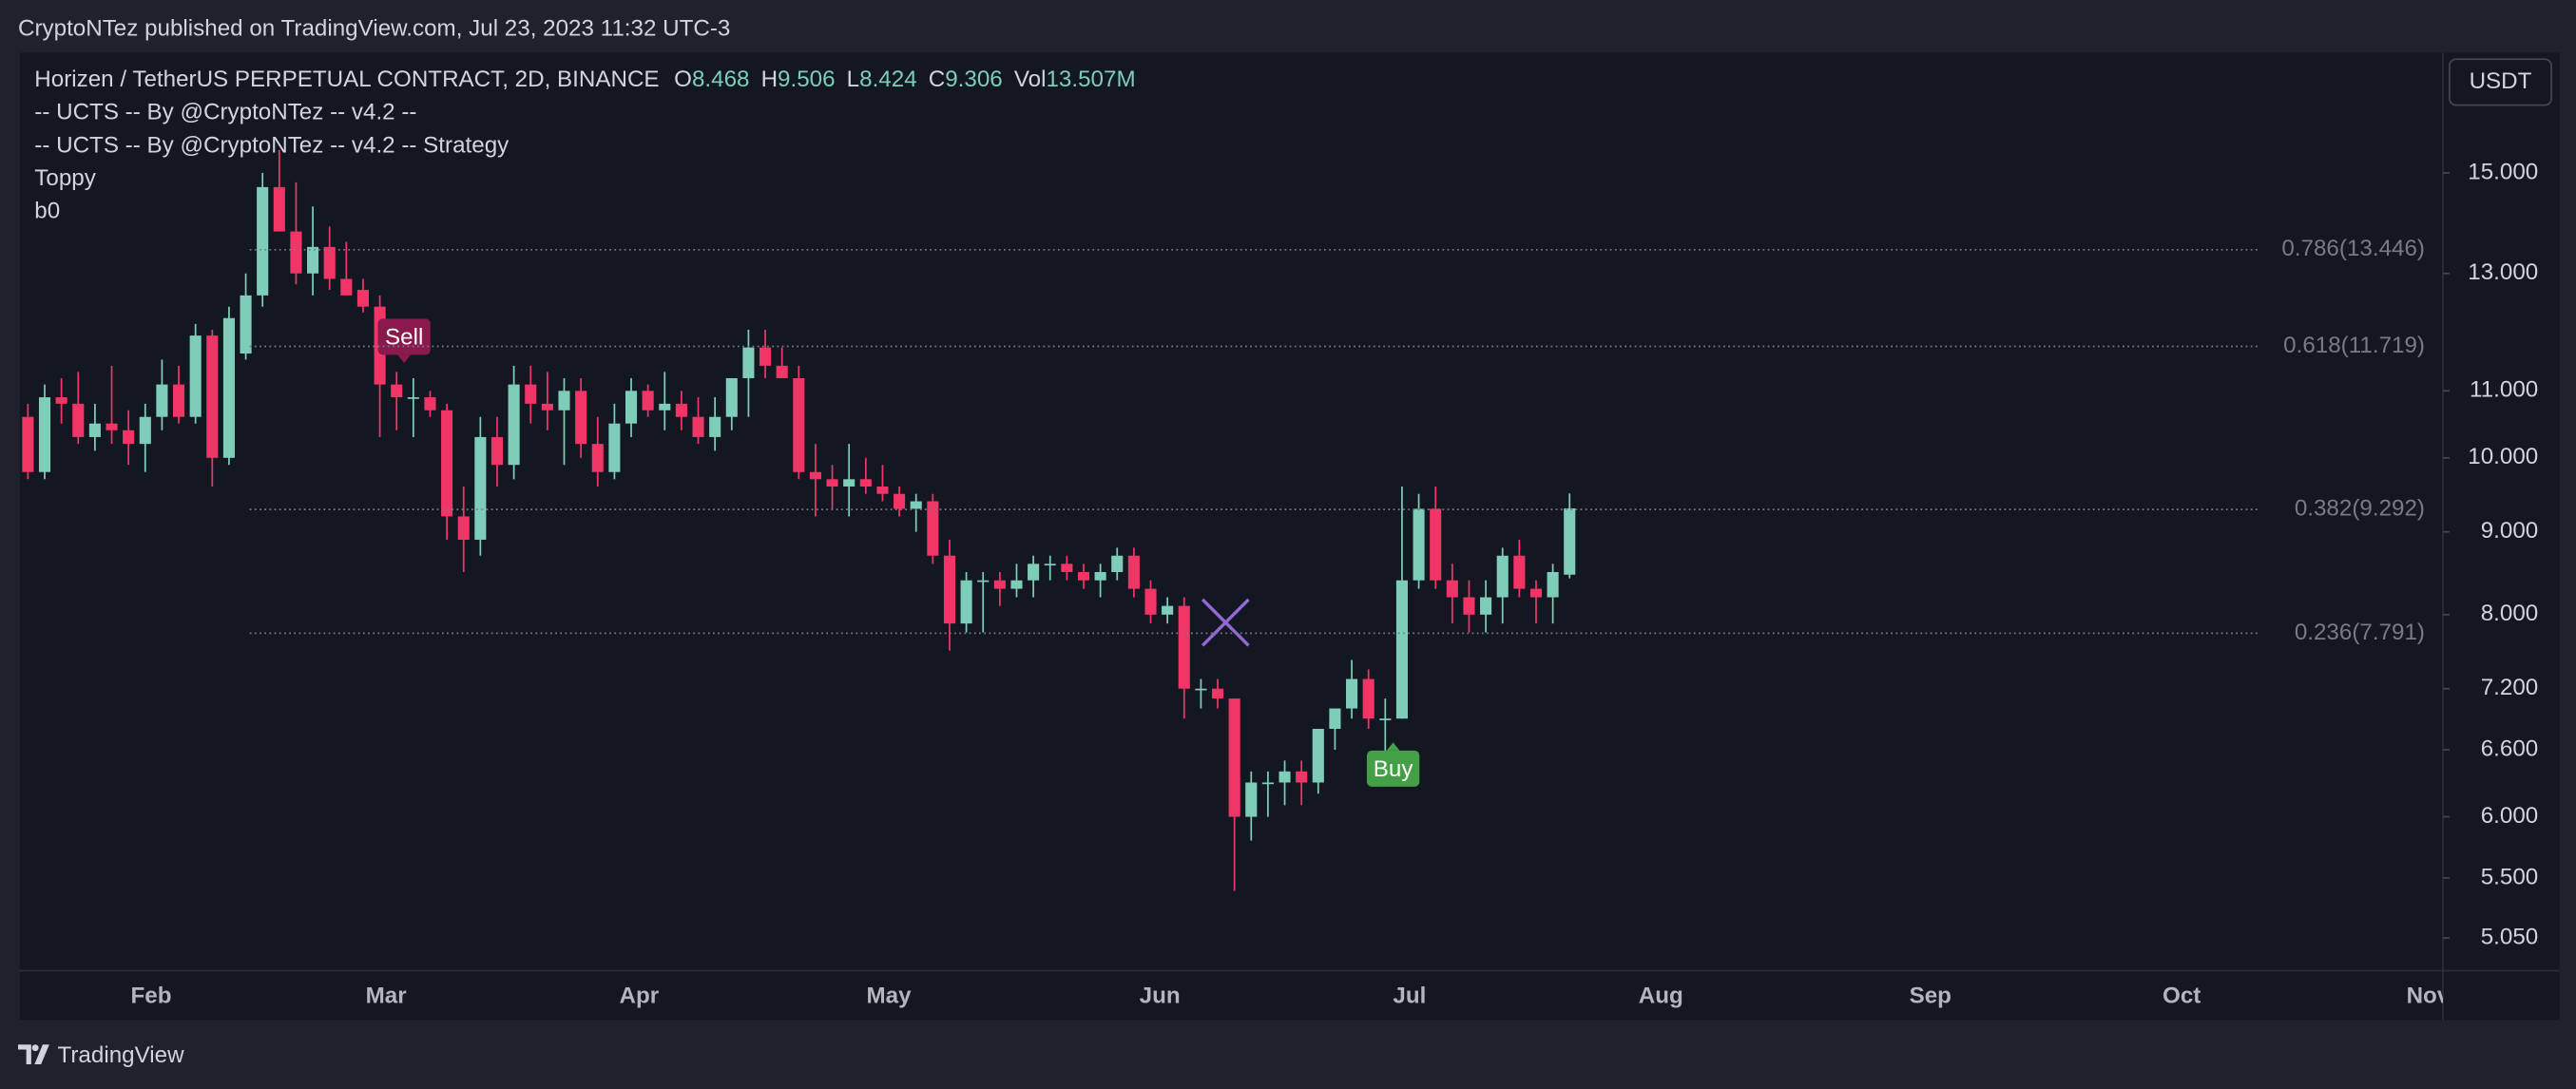  I want to click on legend-field-name: C, so click(937, 79).